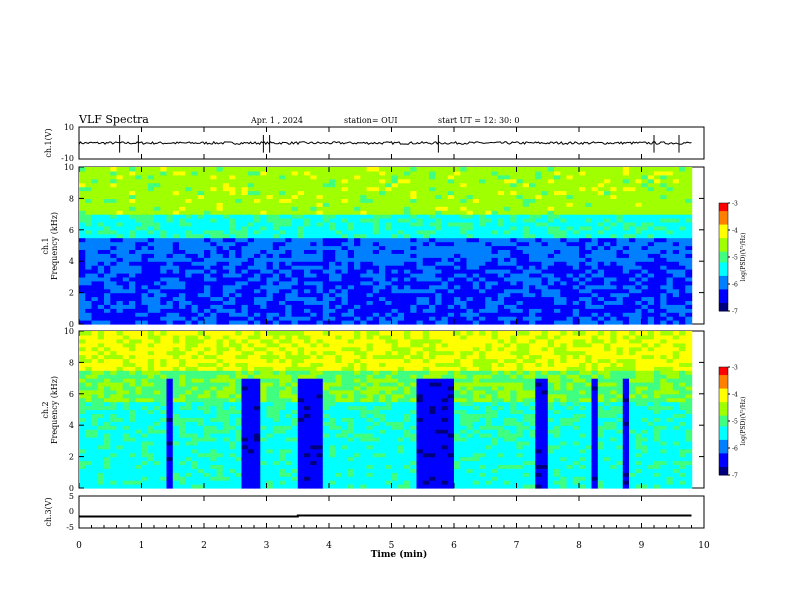 The image size is (792, 612). Describe the element at coordinates (371, 120) in the screenshot. I see `station-label: station= OUI` at that location.